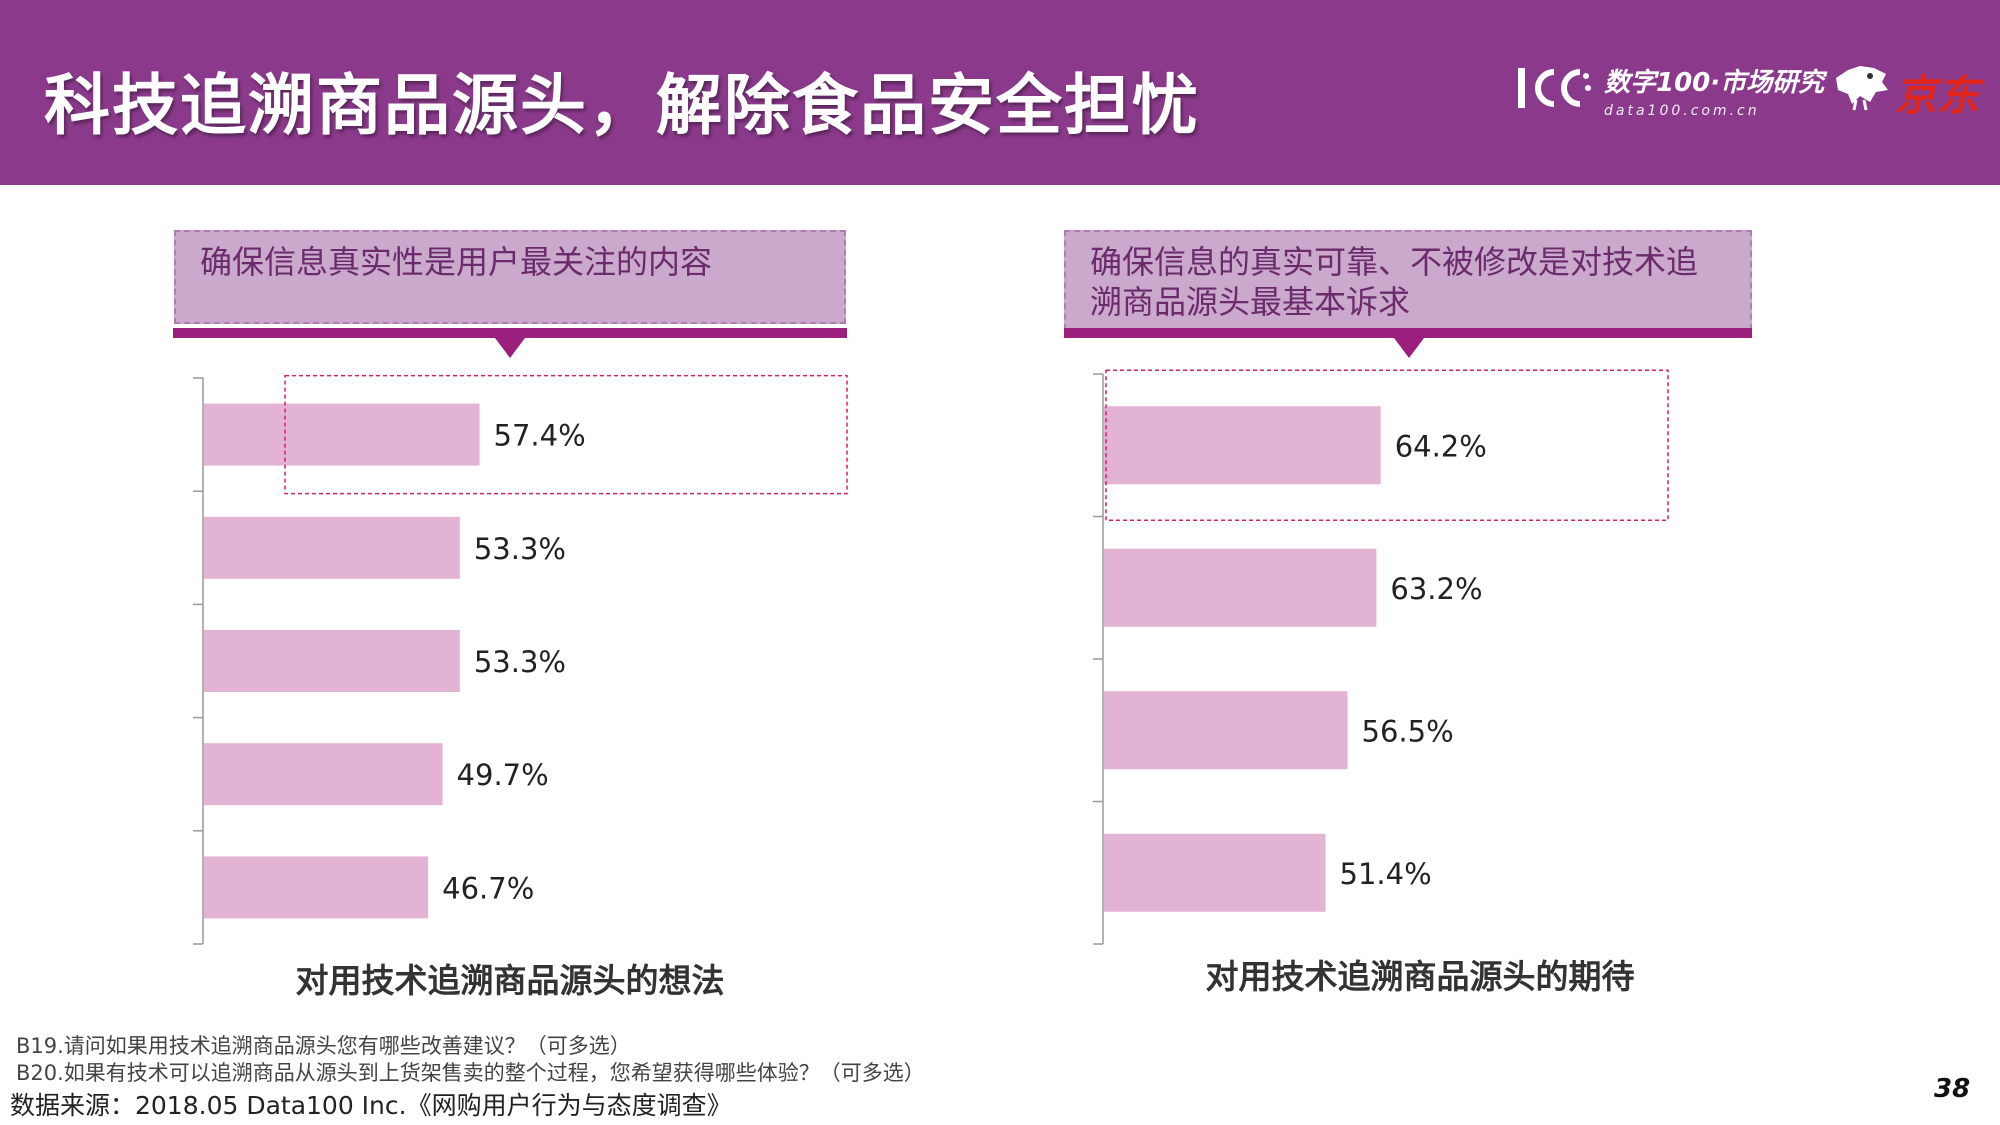 The width and height of the screenshot is (2000, 1125). Describe the element at coordinates (510, 333) in the screenshot. I see `left-callout-bar` at that location.